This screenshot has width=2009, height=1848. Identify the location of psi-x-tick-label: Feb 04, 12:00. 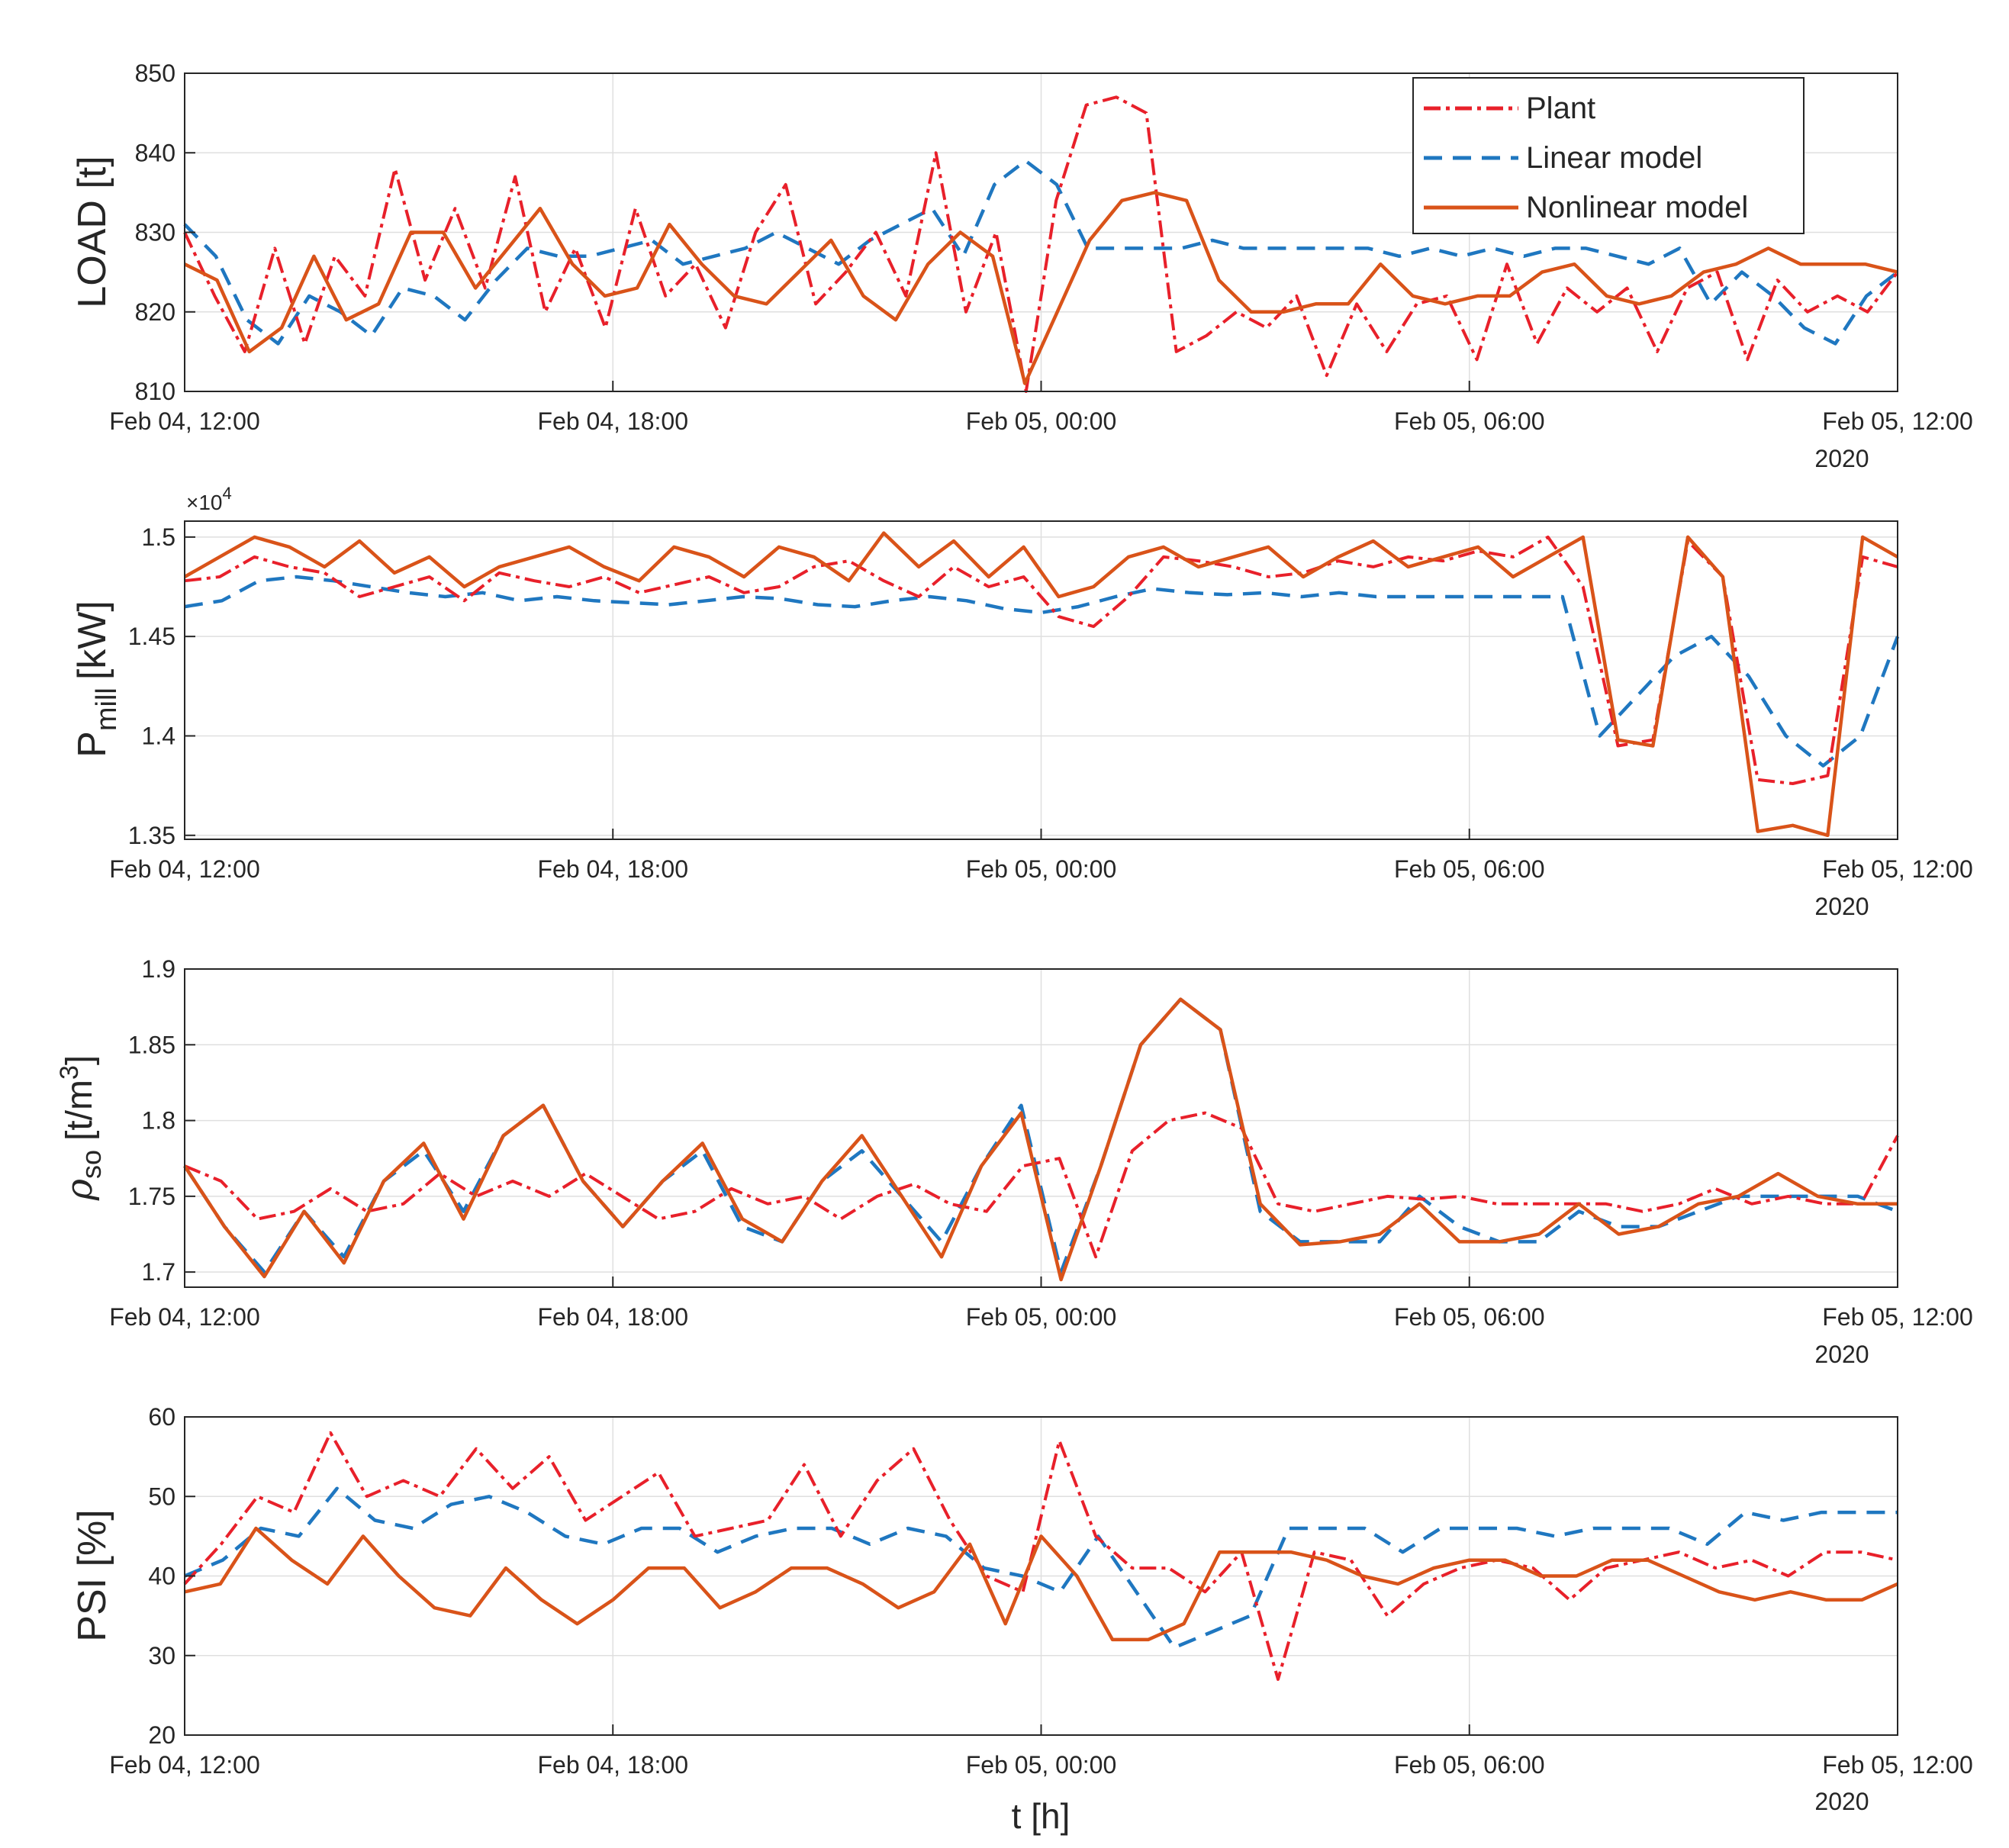
(184, 1765).